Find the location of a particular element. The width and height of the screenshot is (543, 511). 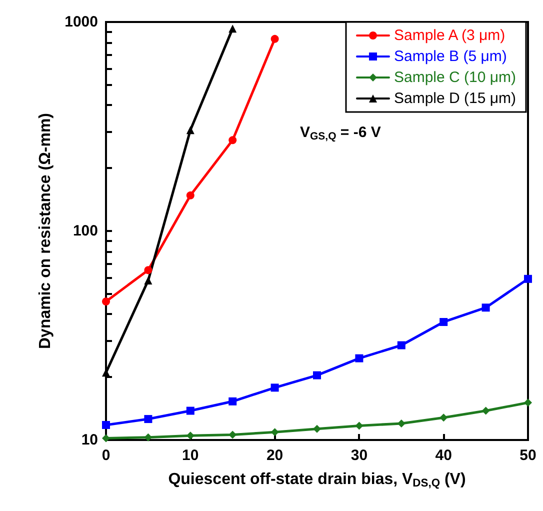

y-axis-title: Dynamic on resistance (Ω-mm) is located at coordinates (45, 231).